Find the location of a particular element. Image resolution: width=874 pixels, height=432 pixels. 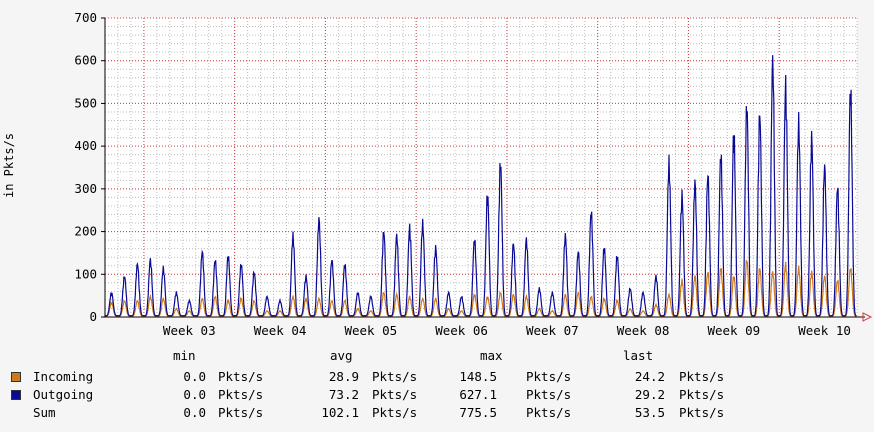

x-tick-label: Week 08 is located at coordinates (643, 330).